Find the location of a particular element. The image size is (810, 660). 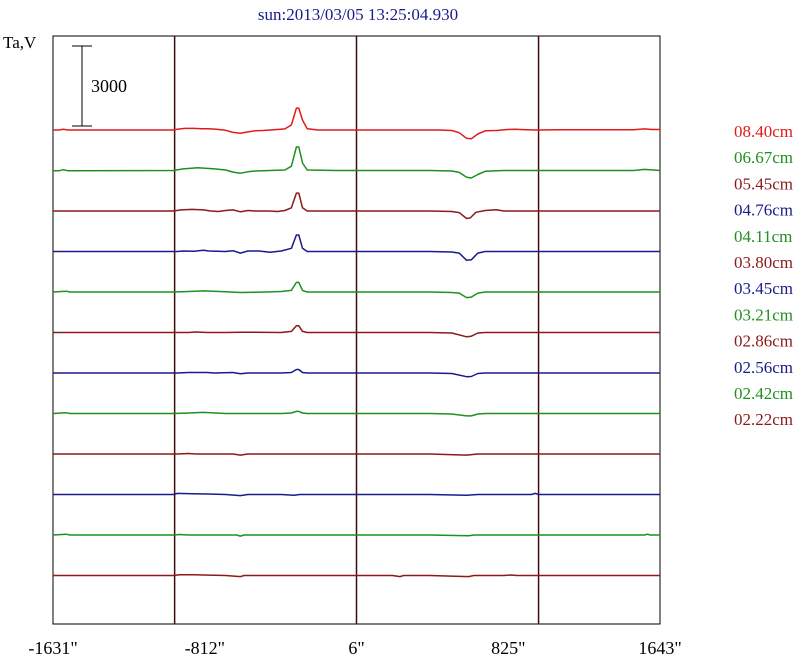

series-line-02.86cm is located at coordinates (356, 454).